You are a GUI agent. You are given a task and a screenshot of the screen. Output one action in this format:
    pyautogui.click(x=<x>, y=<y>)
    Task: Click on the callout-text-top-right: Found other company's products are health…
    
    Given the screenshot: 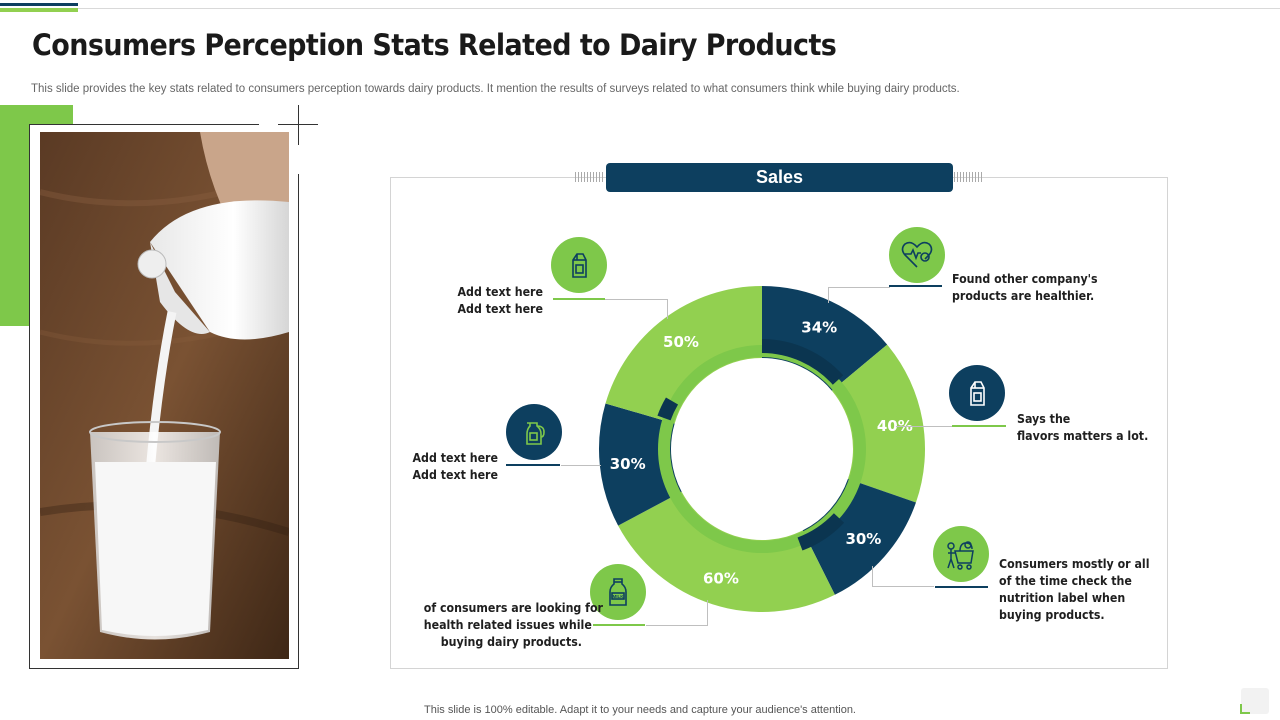 What is the action you would take?
    pyautogui.click(x=1025, y=287)
    